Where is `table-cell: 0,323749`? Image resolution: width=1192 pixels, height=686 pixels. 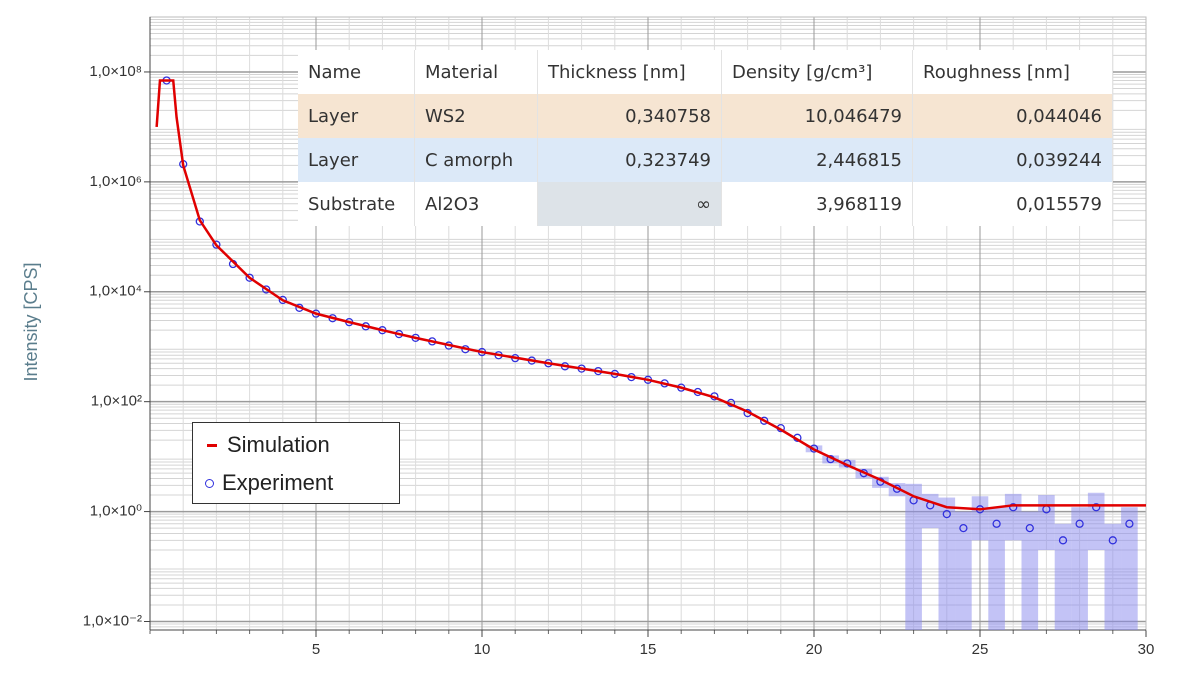
table-cell: 0,323749 is located at coordinates (629, 160).